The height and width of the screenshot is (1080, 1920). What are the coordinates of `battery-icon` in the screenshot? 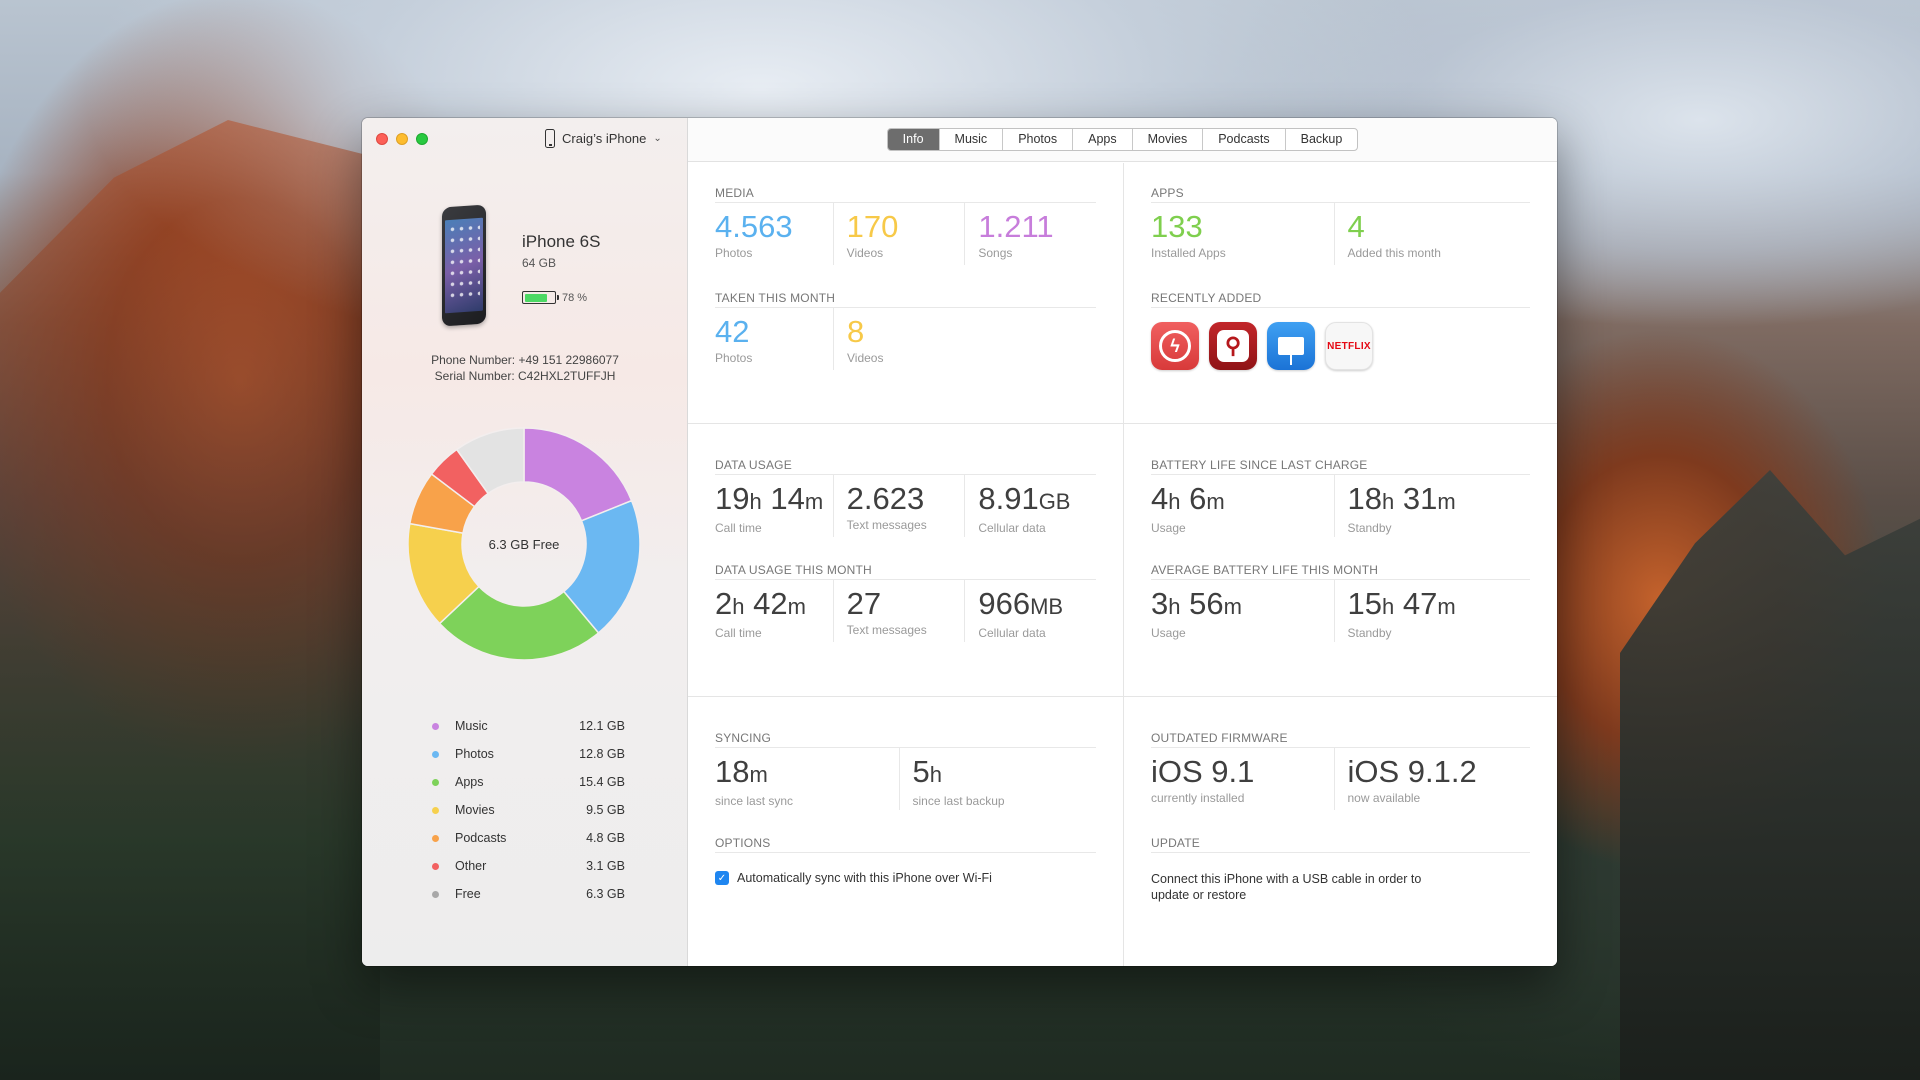 It's located at (539, 297).